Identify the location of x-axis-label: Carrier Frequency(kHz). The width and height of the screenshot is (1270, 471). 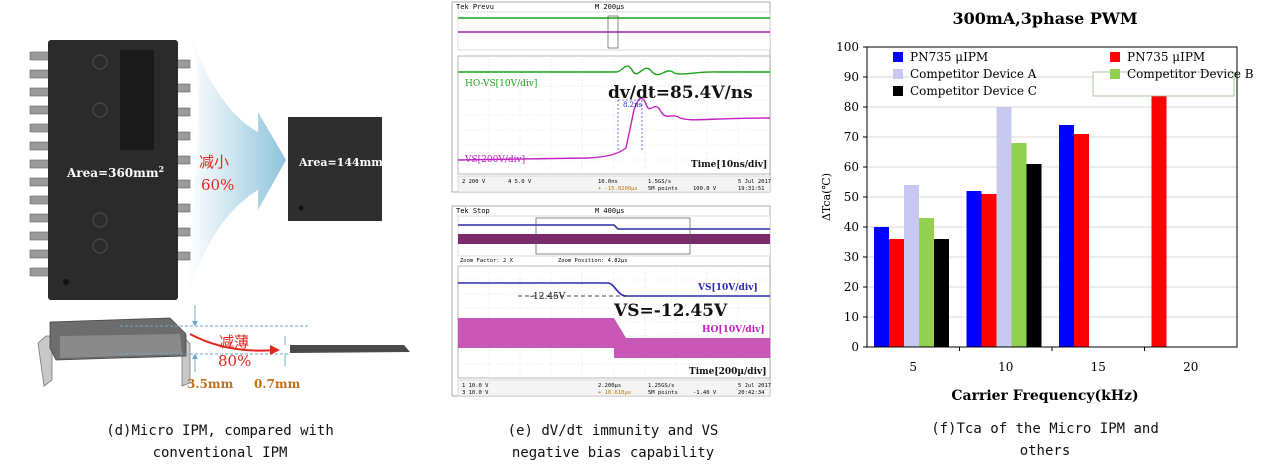
(1044, 396).